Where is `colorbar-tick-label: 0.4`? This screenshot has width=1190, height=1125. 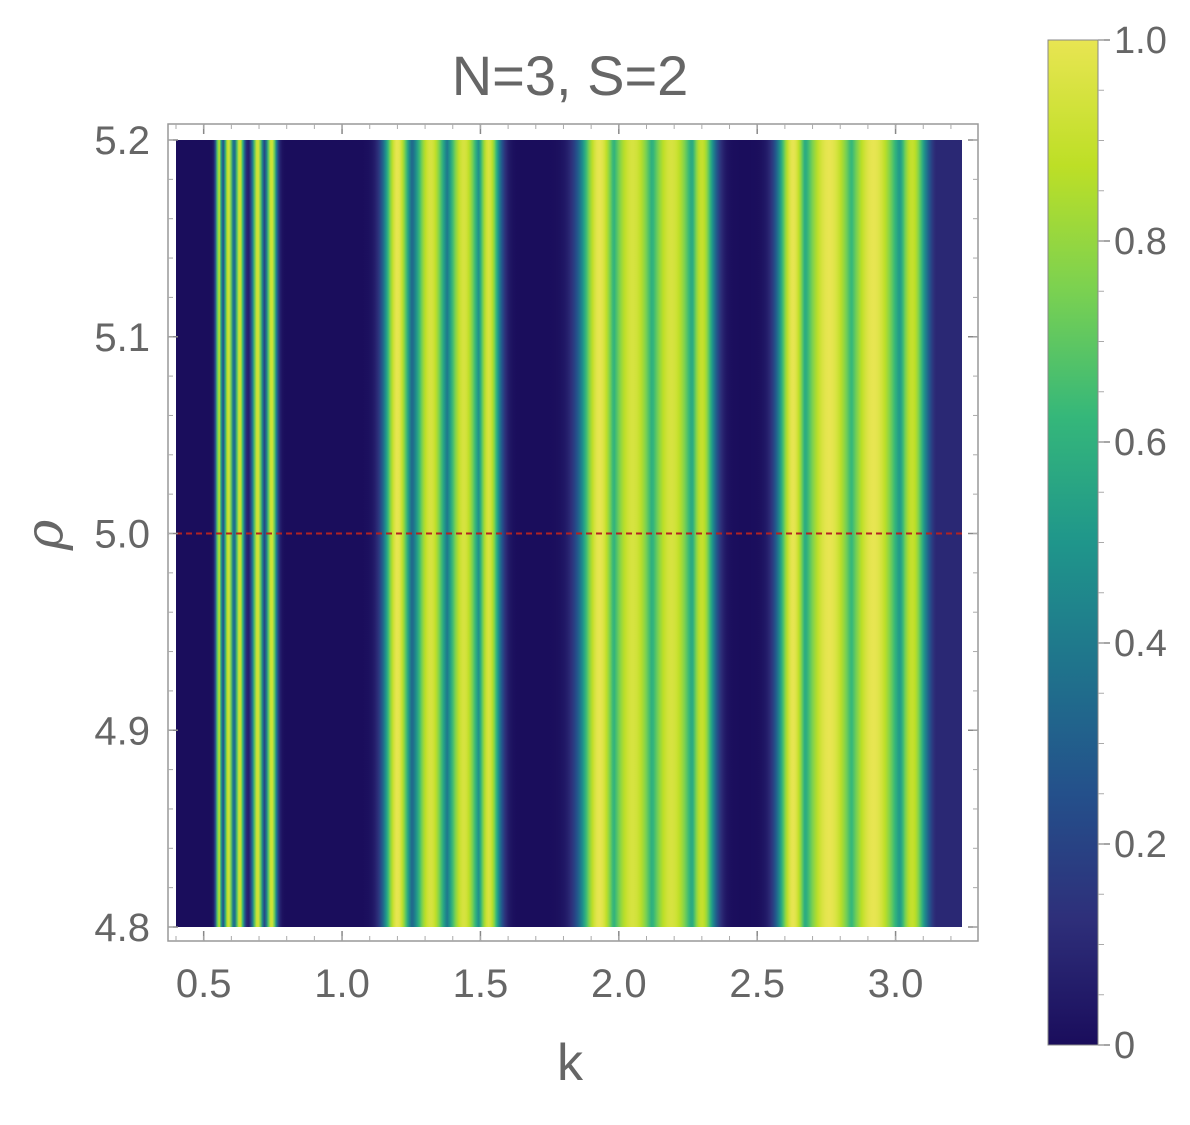
colorbar-tick-label: 0.4 is located at coordinates (1140, 644).